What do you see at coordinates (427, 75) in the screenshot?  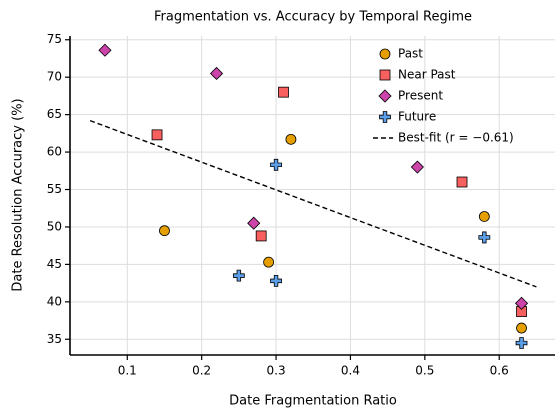 I see `legend-label: Near Past` at bounding box center [427, 75].